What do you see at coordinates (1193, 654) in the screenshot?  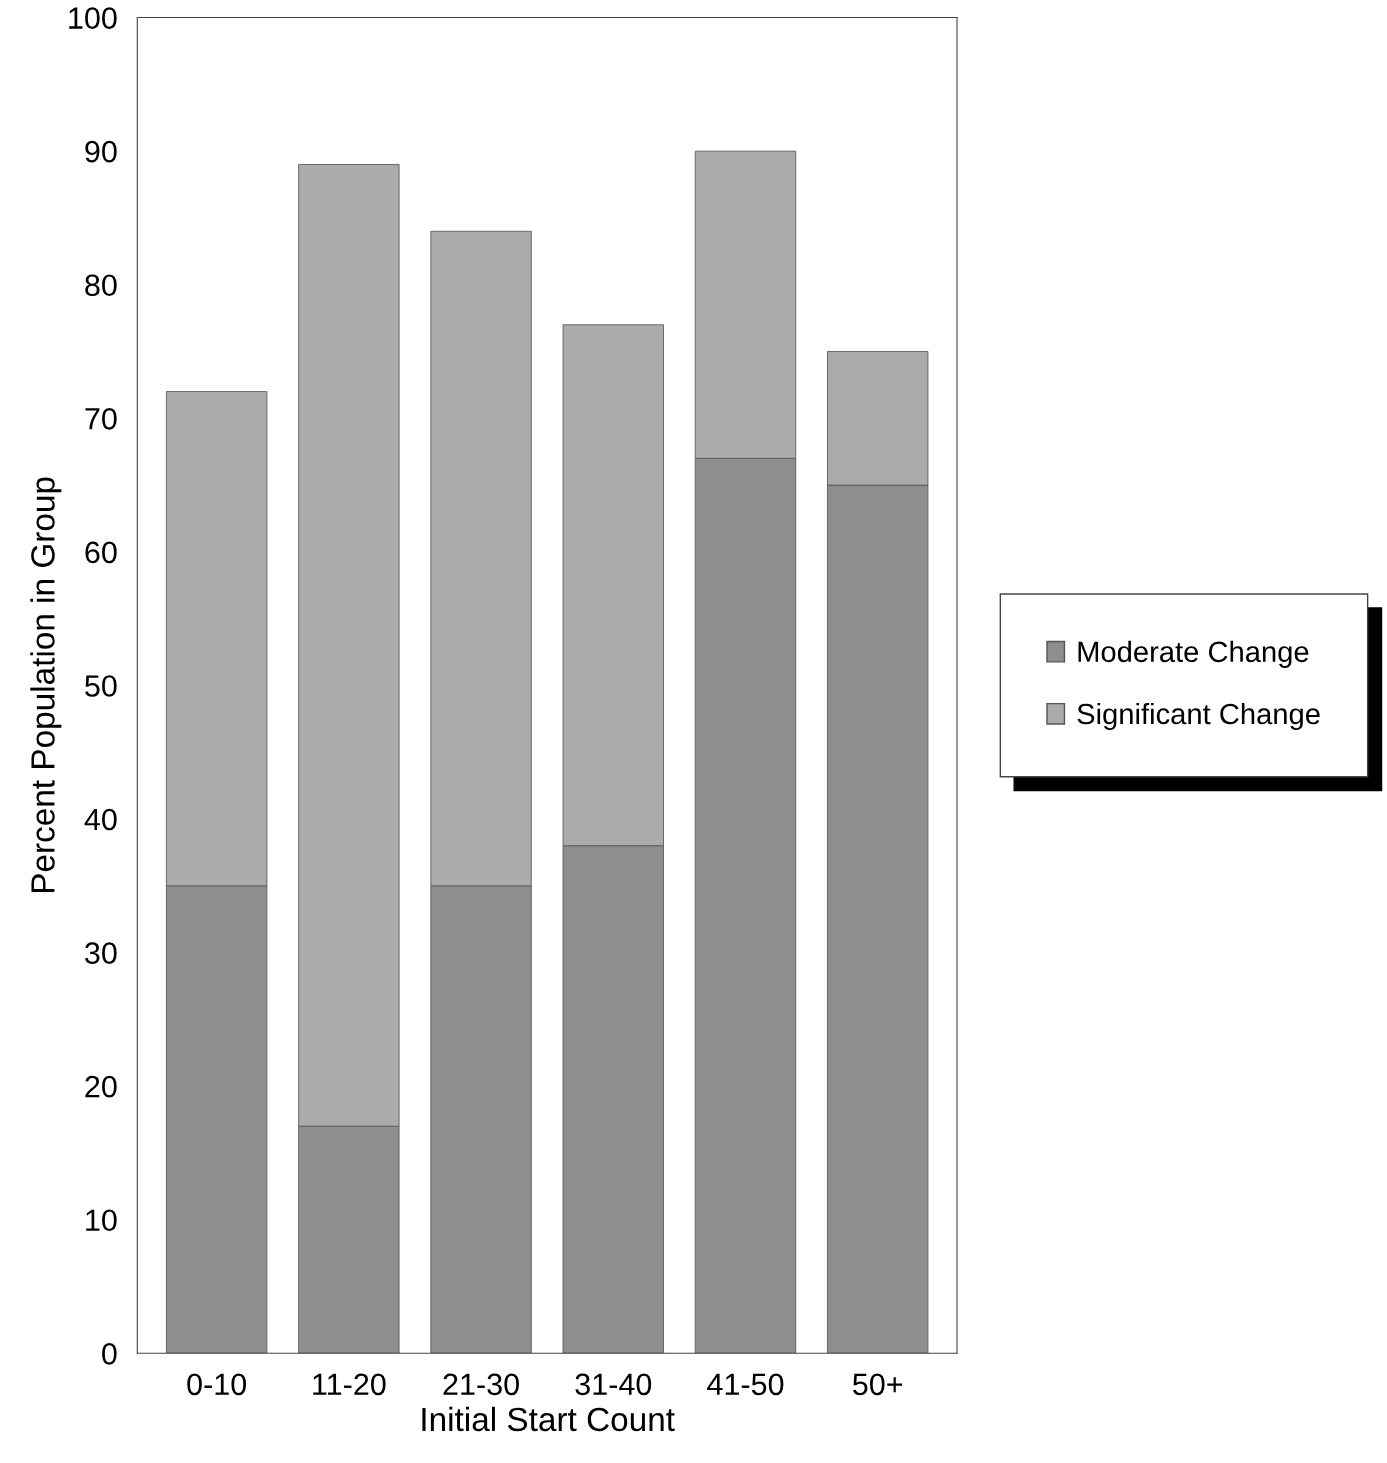 I see `legend-label: Moderate Change` at bounding box center [1193, 654].